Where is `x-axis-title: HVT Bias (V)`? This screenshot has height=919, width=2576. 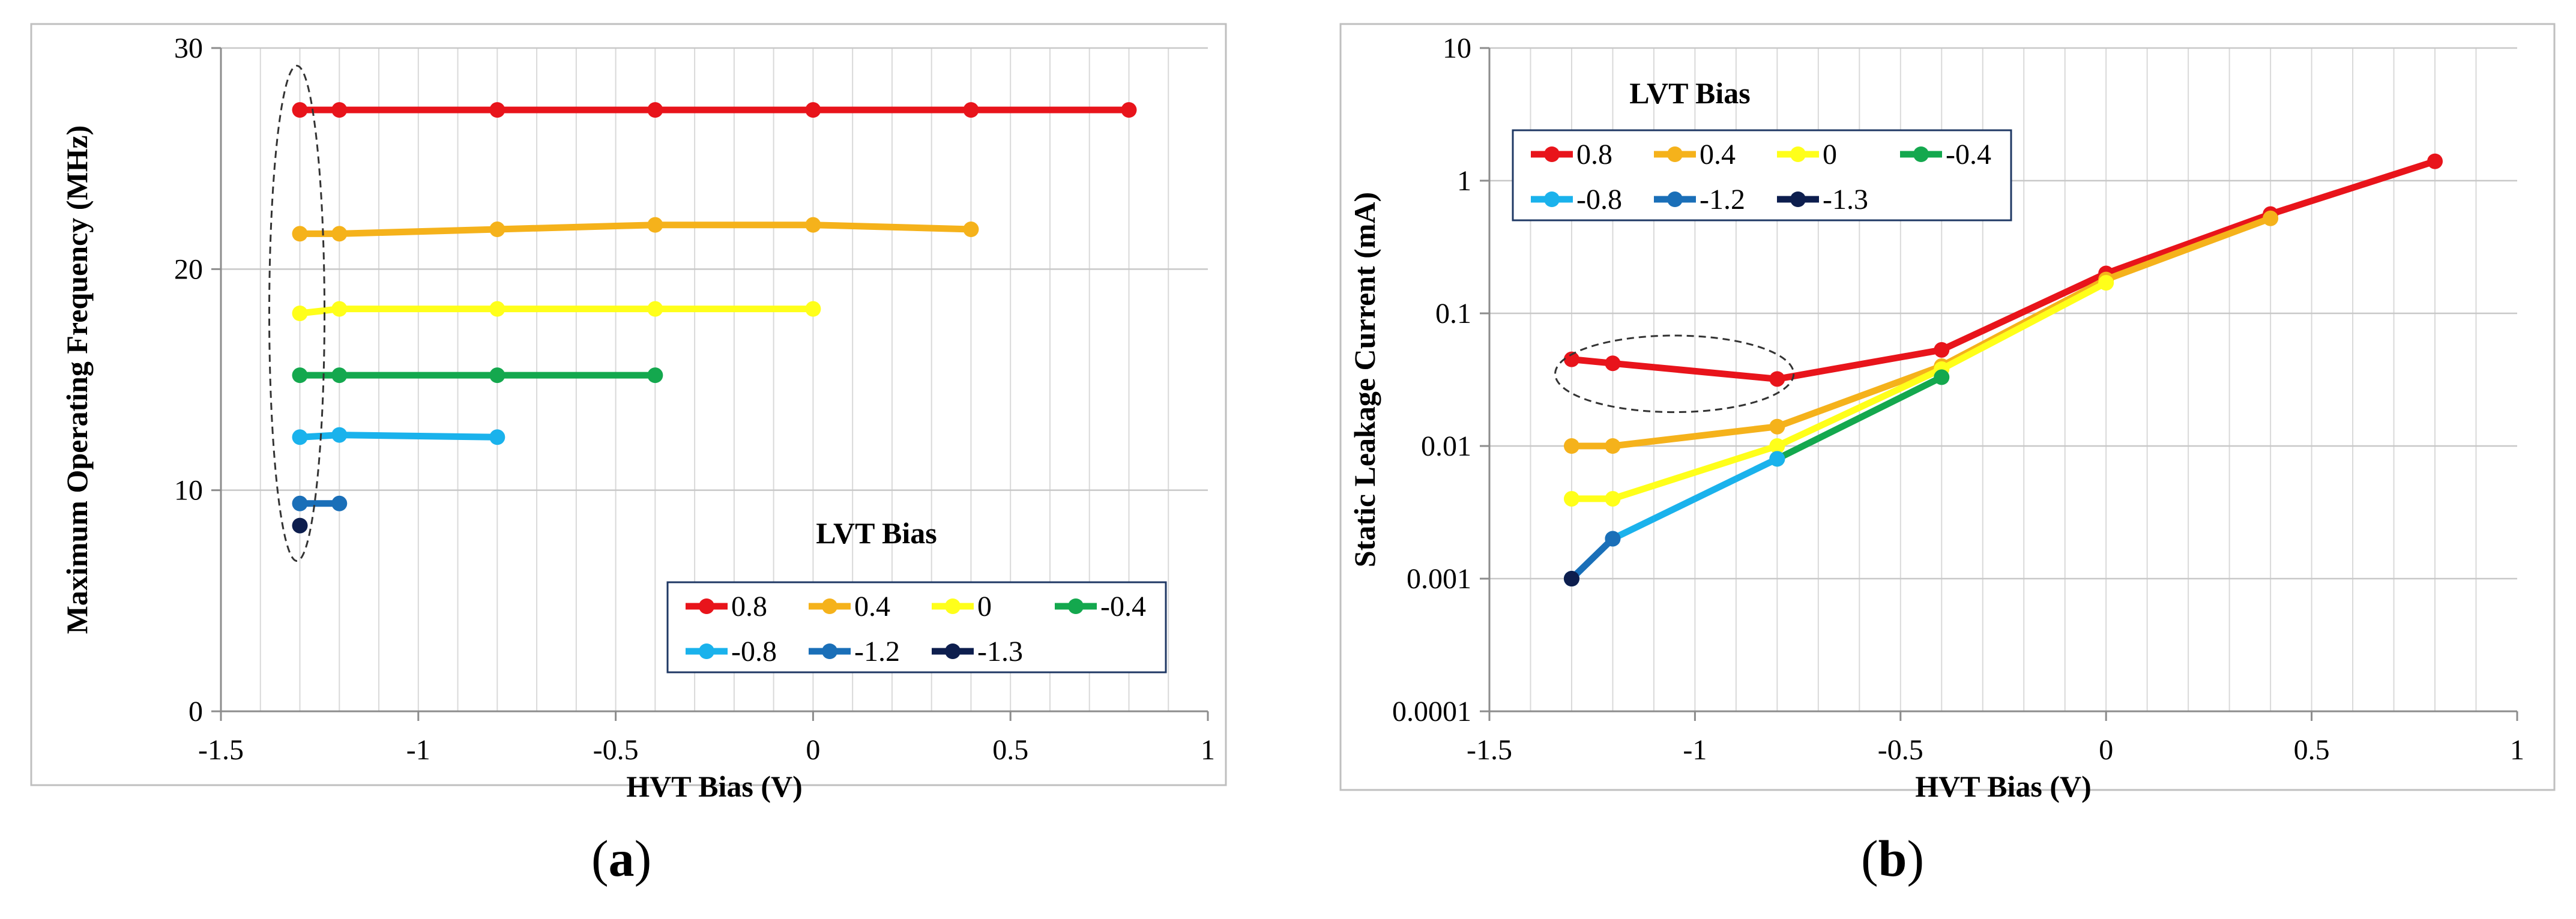
x-axis-title: HVT Bias (V) is located at coordinates (2003, 786).